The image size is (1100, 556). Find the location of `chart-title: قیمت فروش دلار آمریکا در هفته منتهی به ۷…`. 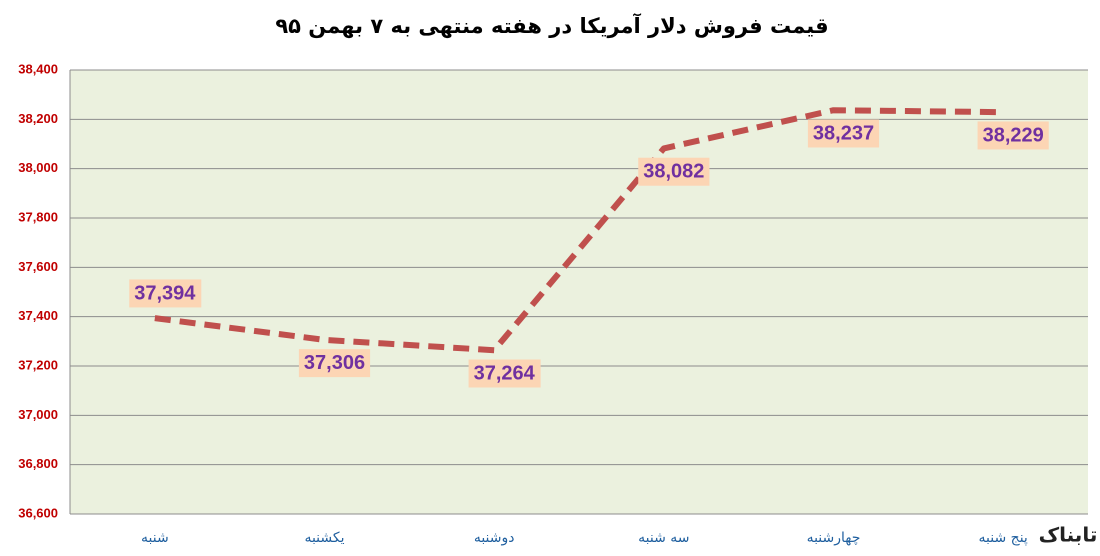

chart-title: قیمت فروش دلار آمریکا در هفته منتهی به ۷… is located at coordinates (551, 25).